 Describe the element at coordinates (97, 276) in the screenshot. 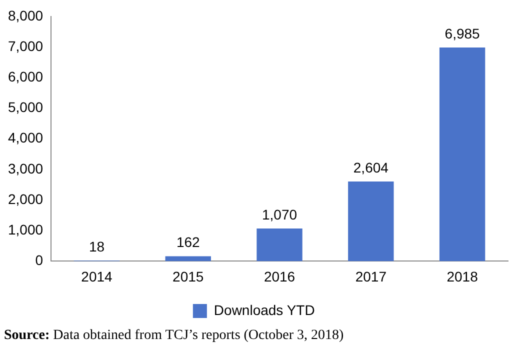

I see `x-tick-label: 2014` at that location.